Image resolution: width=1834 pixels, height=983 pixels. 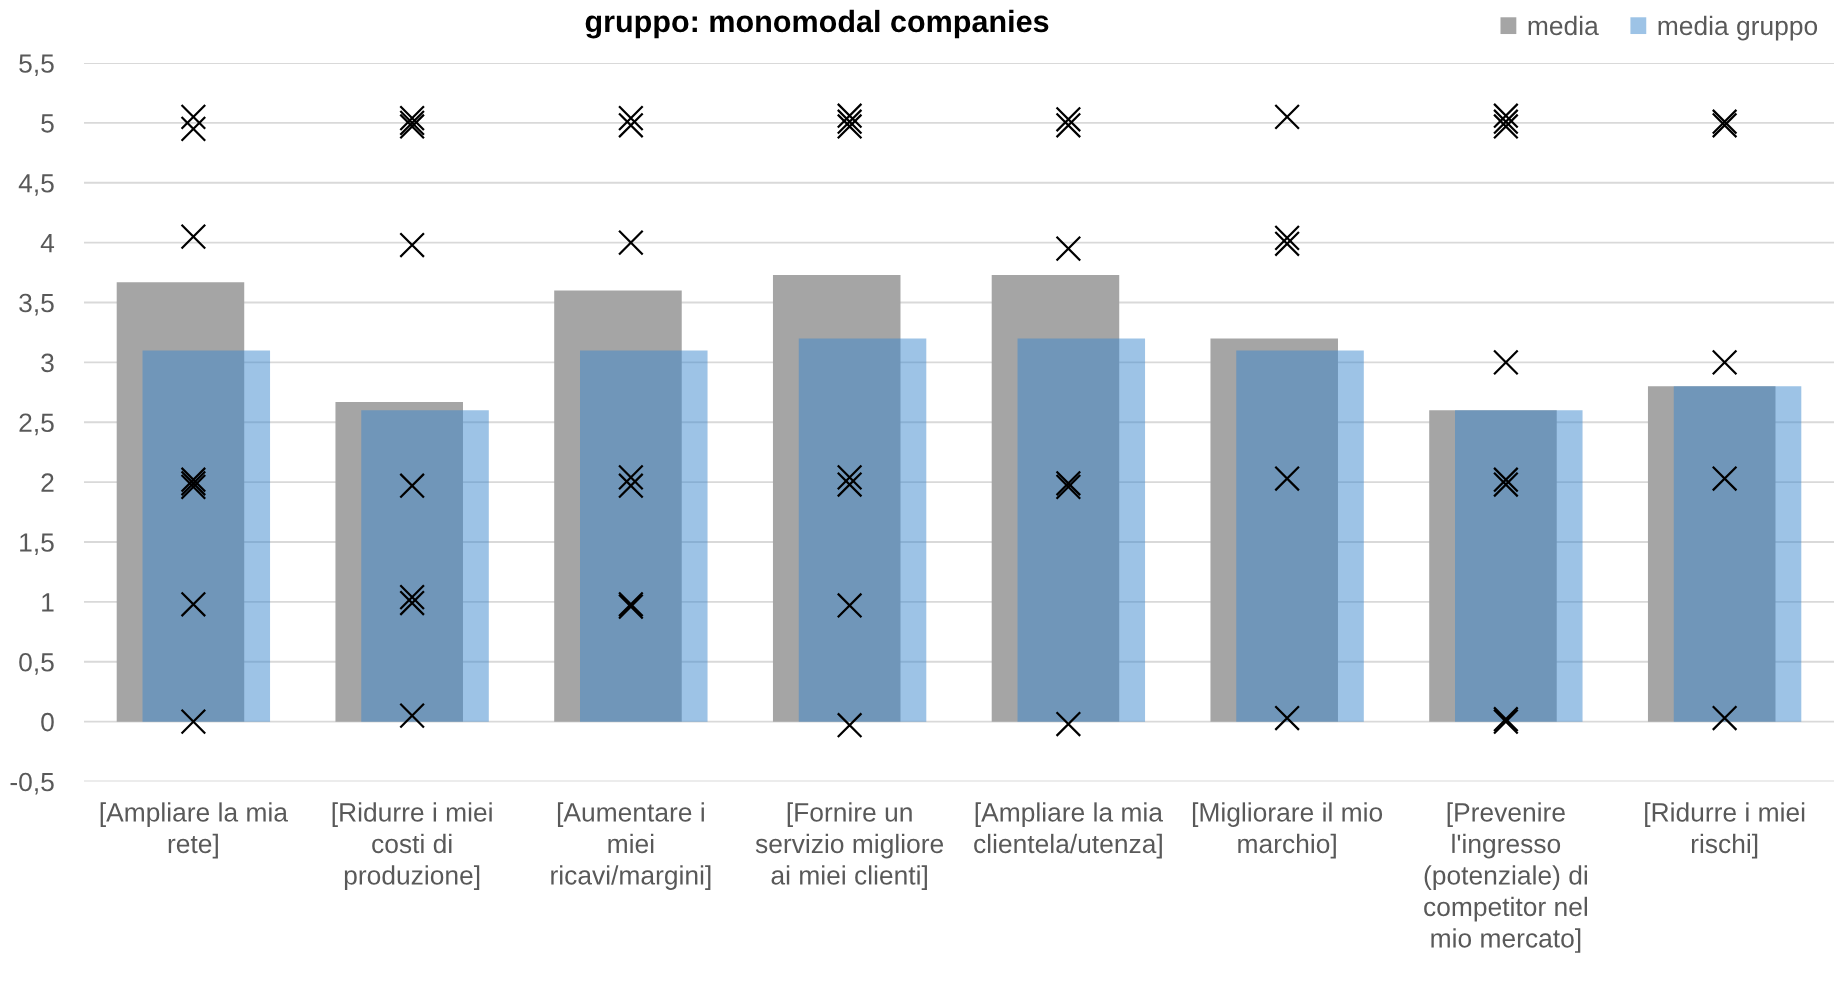 I want to click on y-tick-label: 0, so click(x=47, y=722).